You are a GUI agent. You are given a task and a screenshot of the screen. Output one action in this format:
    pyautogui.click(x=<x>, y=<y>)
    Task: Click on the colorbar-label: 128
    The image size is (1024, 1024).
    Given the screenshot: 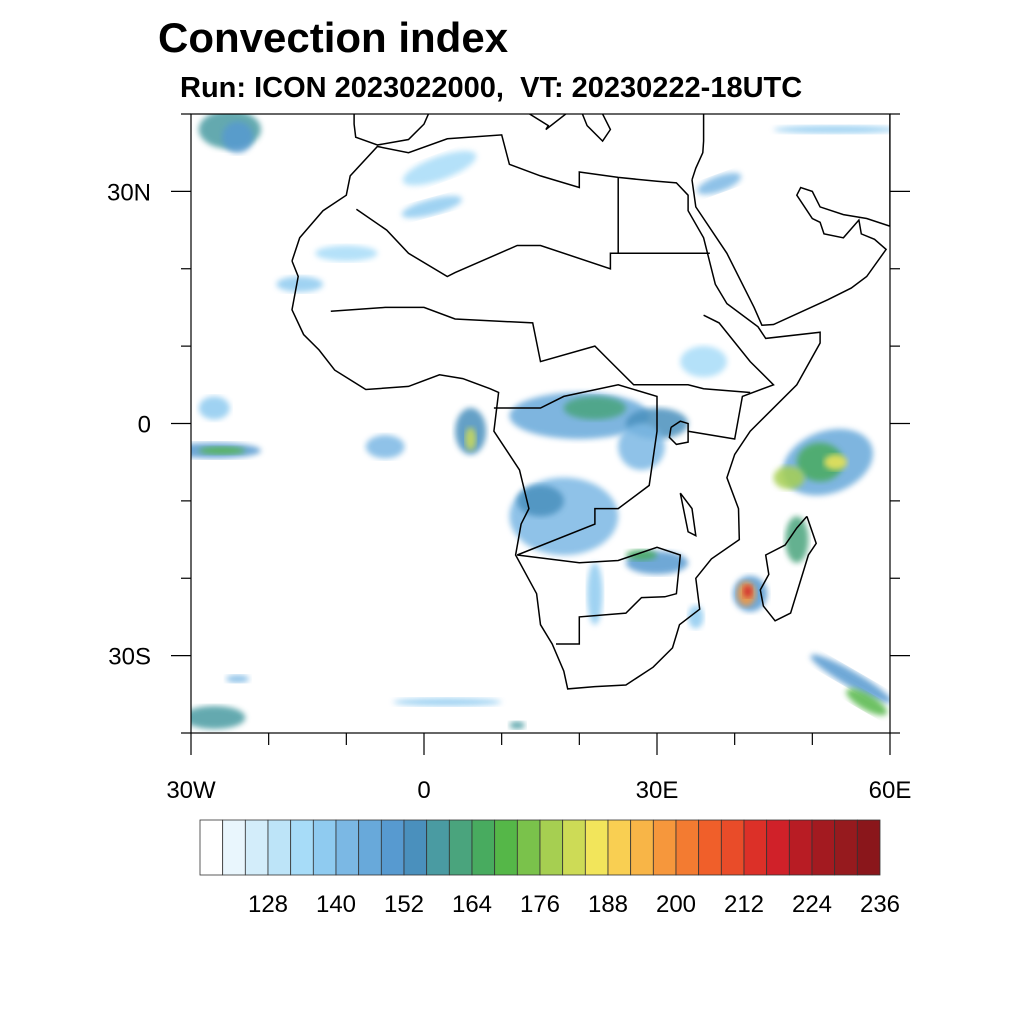 What is the action you would take?
    pyautogui.click(x=268, y=904)
    